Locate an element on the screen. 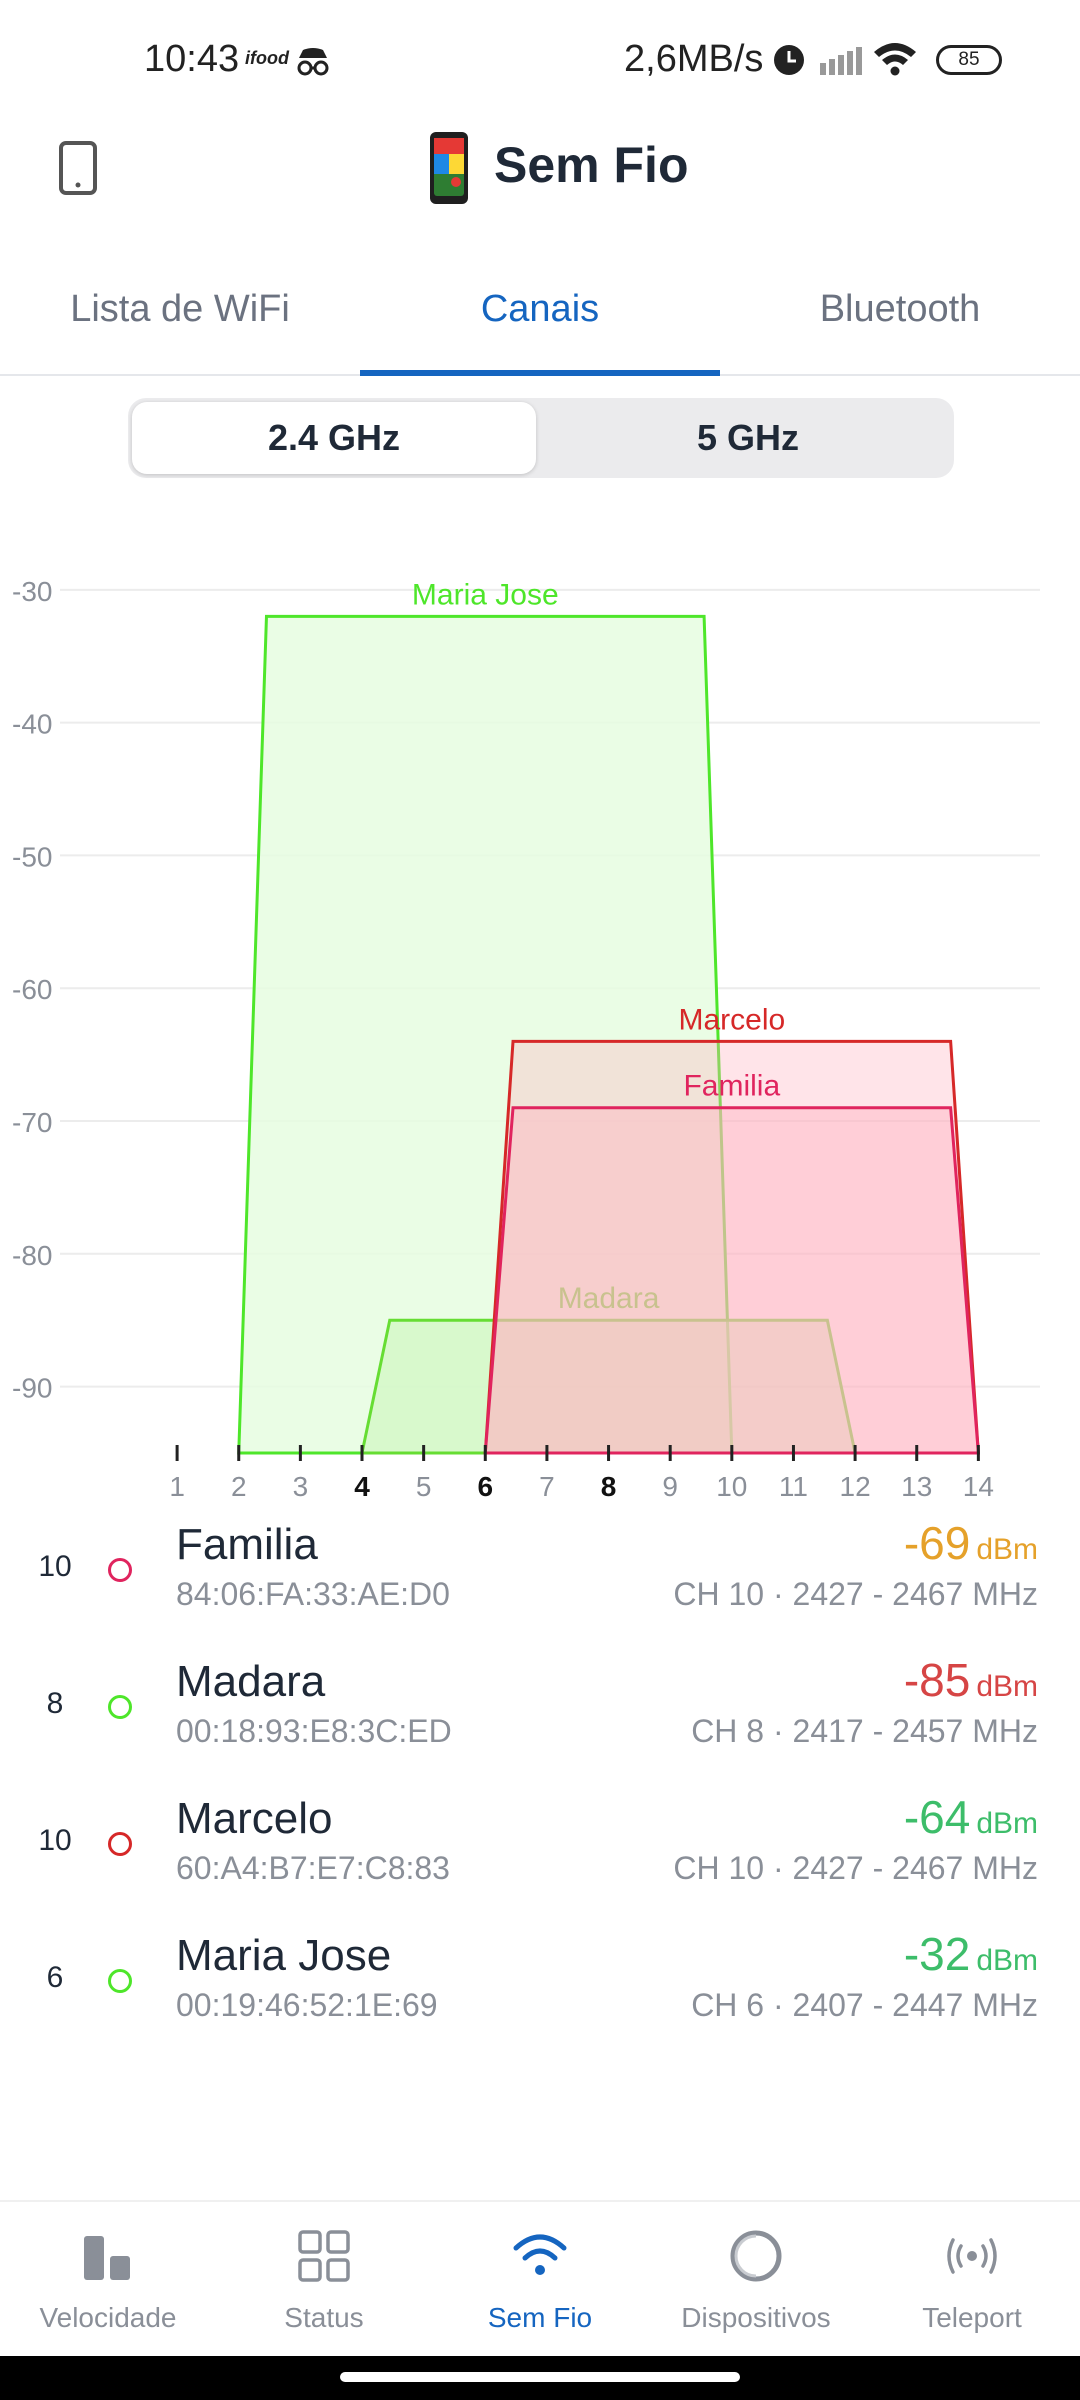 Image resolution: width=1080 pixels, height=2400 pixels. x-tick-label: 12 is located at coordinates (855, 1486).